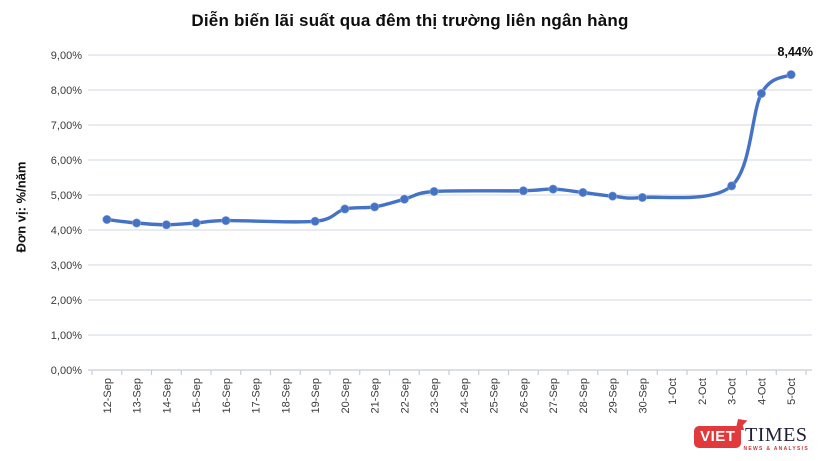 The width and height of the screenshot is (820, 461). What do you see at coordinates (614, 395) in the screenshot?
I see `x-tick-label: 29-Sep` at bounding box center [614, 395].